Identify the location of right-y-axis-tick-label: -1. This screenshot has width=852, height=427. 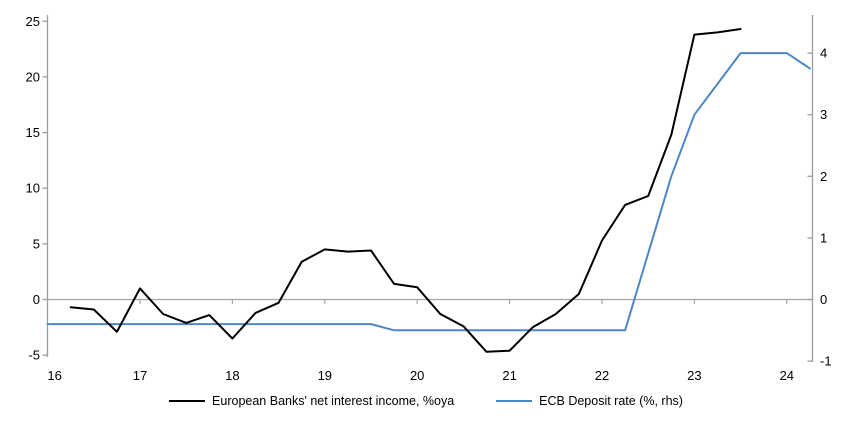
(826, 361).